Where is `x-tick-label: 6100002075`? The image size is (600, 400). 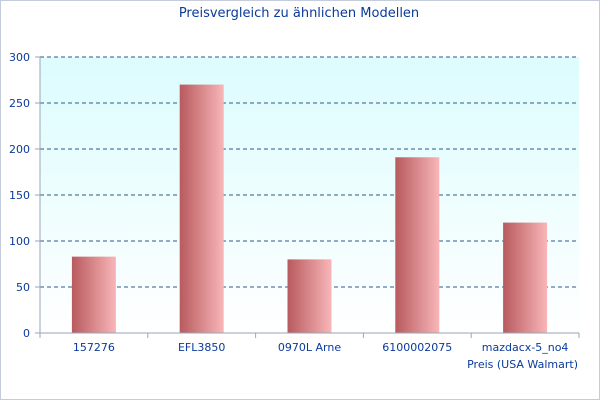 x-tick-label: 6100002075 is located at coordinates (417, 347).